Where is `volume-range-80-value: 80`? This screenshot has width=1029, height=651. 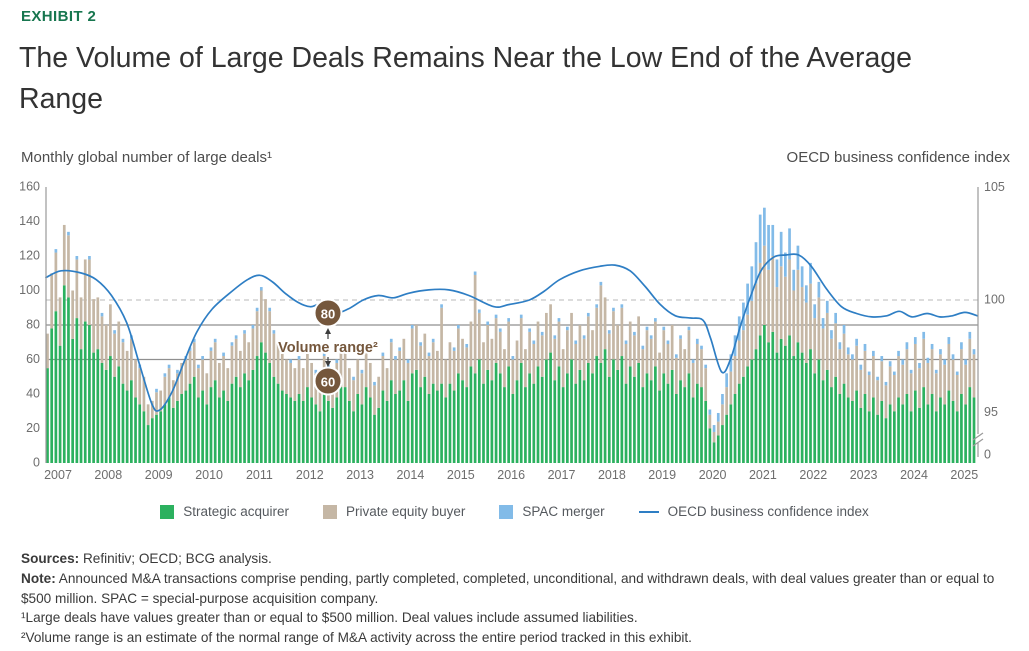
volume-range-80-value: 80 is located at coordinates (328, 314).